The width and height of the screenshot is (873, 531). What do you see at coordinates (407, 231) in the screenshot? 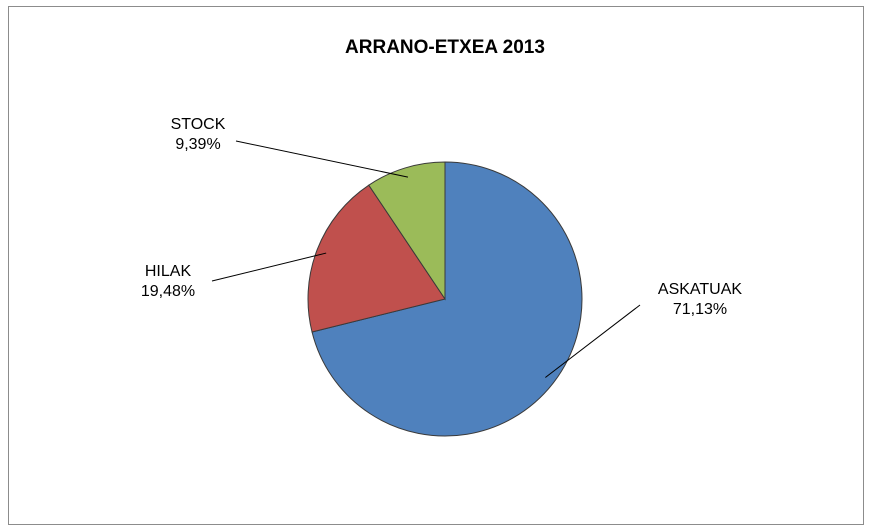
I see `pie-slice-stock` at bounding box center [407, 231].